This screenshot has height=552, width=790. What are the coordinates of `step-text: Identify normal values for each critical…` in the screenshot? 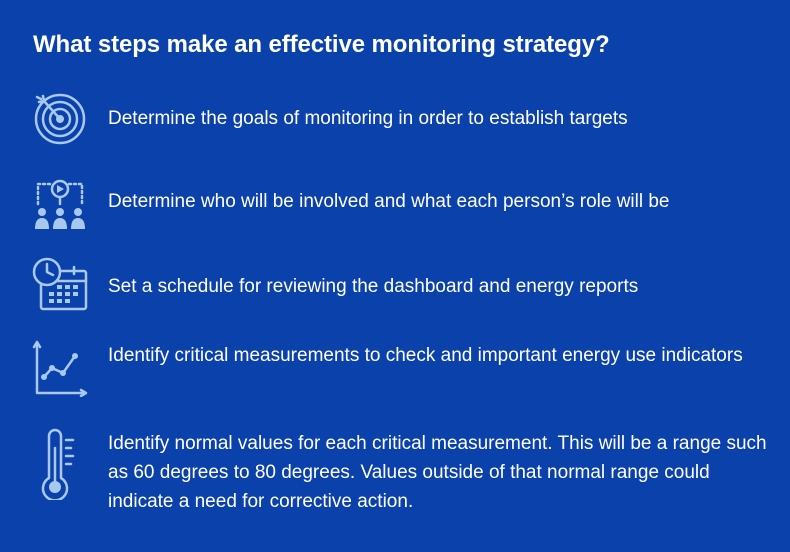 It's located at (437, 472).